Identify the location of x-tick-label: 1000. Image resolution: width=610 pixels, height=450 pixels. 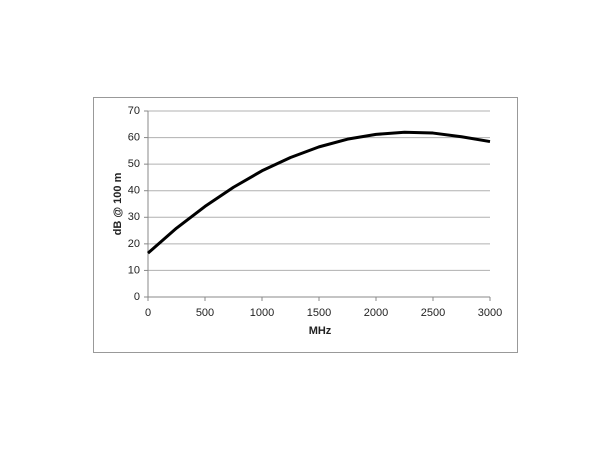
(262, 313).